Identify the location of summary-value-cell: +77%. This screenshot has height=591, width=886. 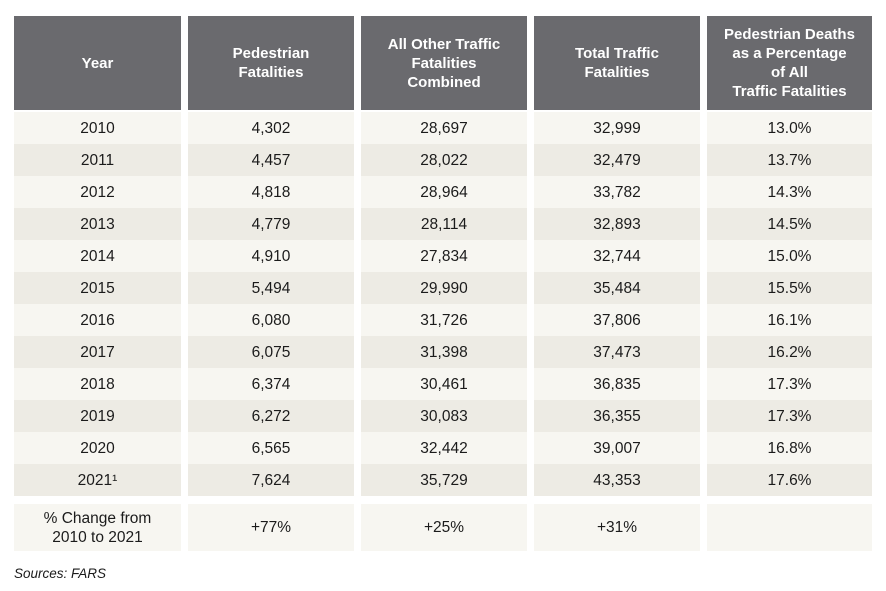
(271, 527).